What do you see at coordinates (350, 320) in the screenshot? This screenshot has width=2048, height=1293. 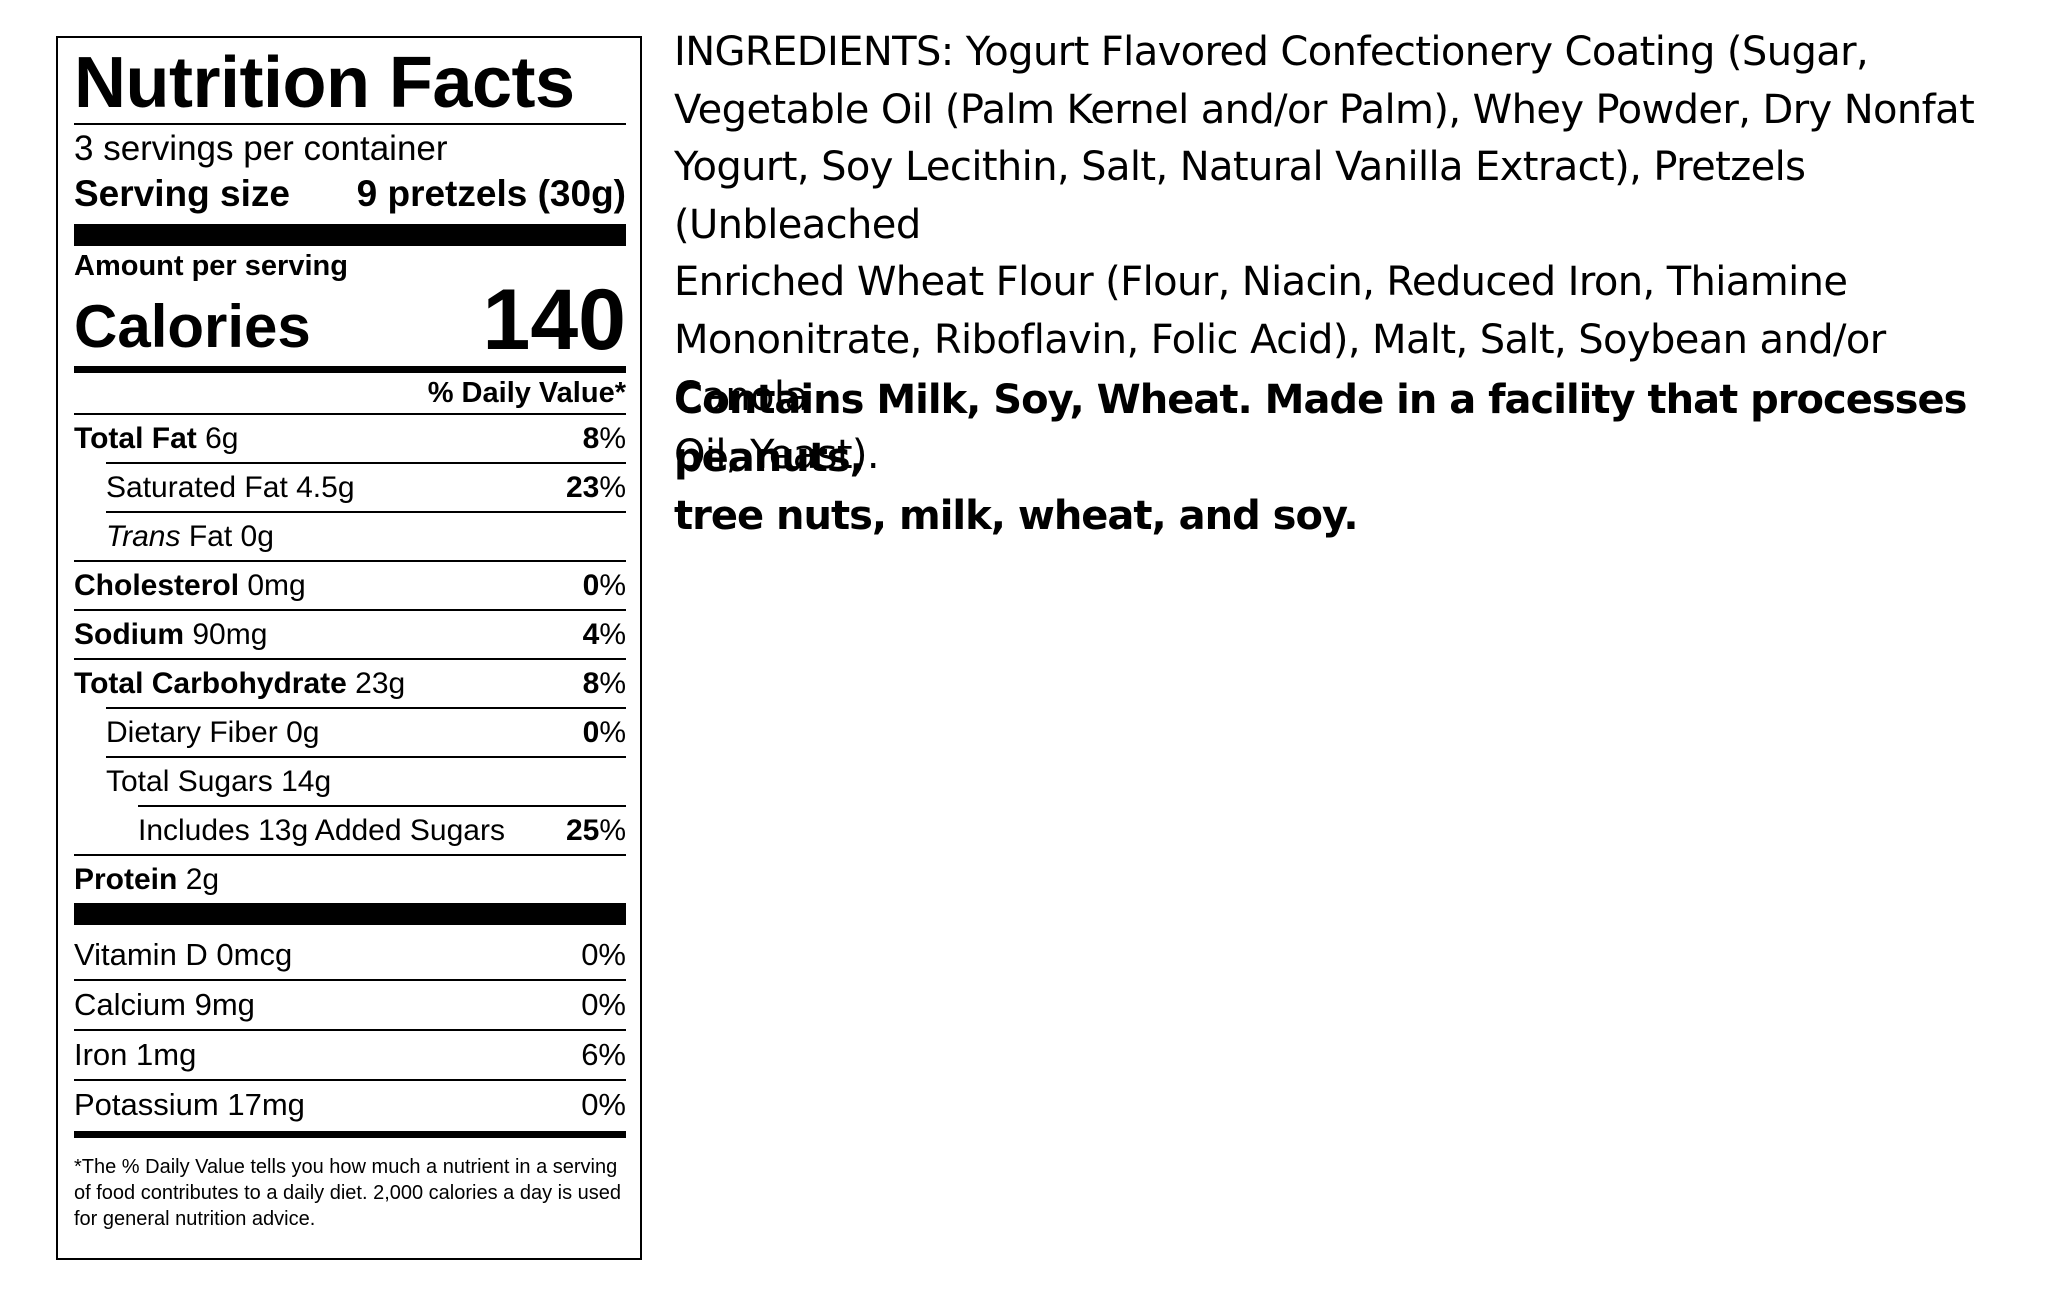 I see `calories-row: Calories 140` at bounding box center [350, 320].